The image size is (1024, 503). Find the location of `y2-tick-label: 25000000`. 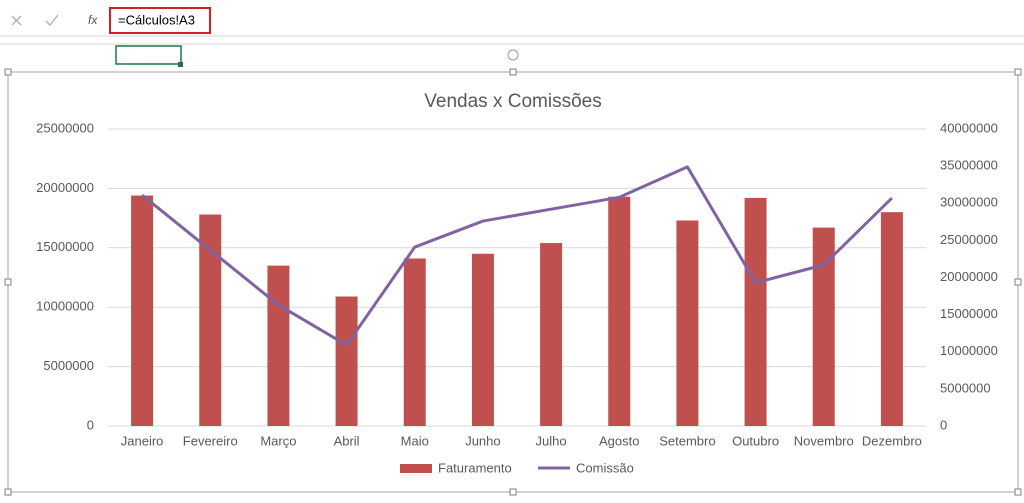

y2-tick-label: 25000000 is located at coordinates (969, 239).